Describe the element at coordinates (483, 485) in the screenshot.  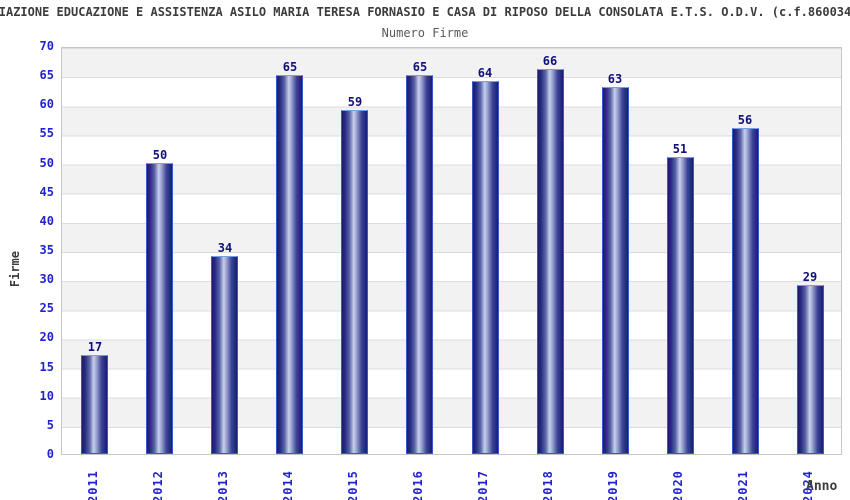
I see `x-tick-label: 2017` at that location.